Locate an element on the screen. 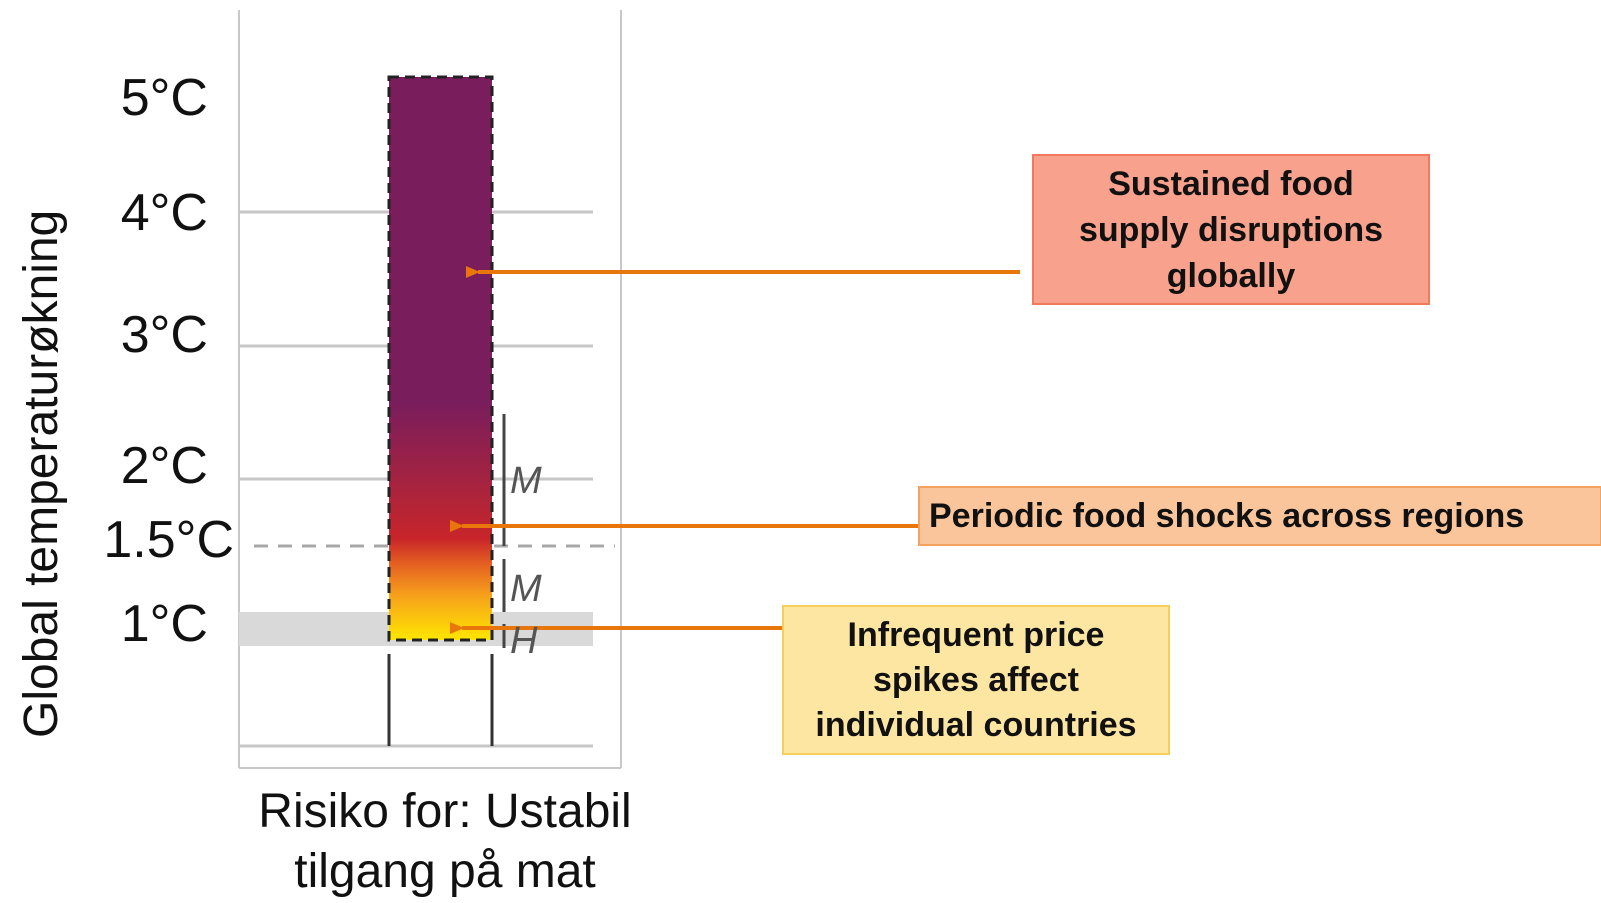 The image size is (1601, 903). callout-periodic-box is located at coordinates (1259, 516).